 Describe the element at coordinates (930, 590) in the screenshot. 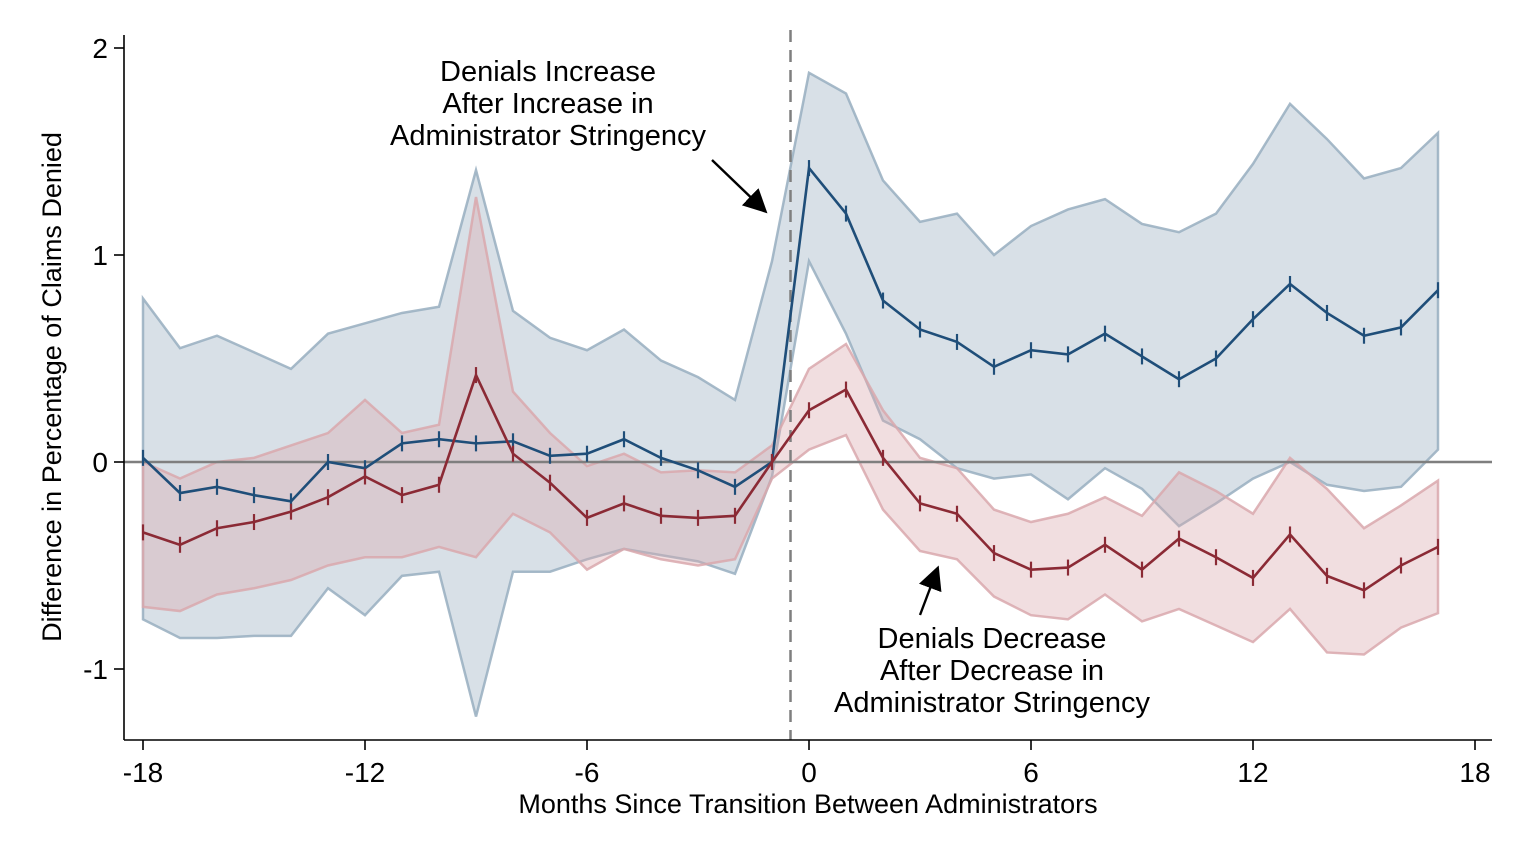

I see `arrow-decrease` at that location.